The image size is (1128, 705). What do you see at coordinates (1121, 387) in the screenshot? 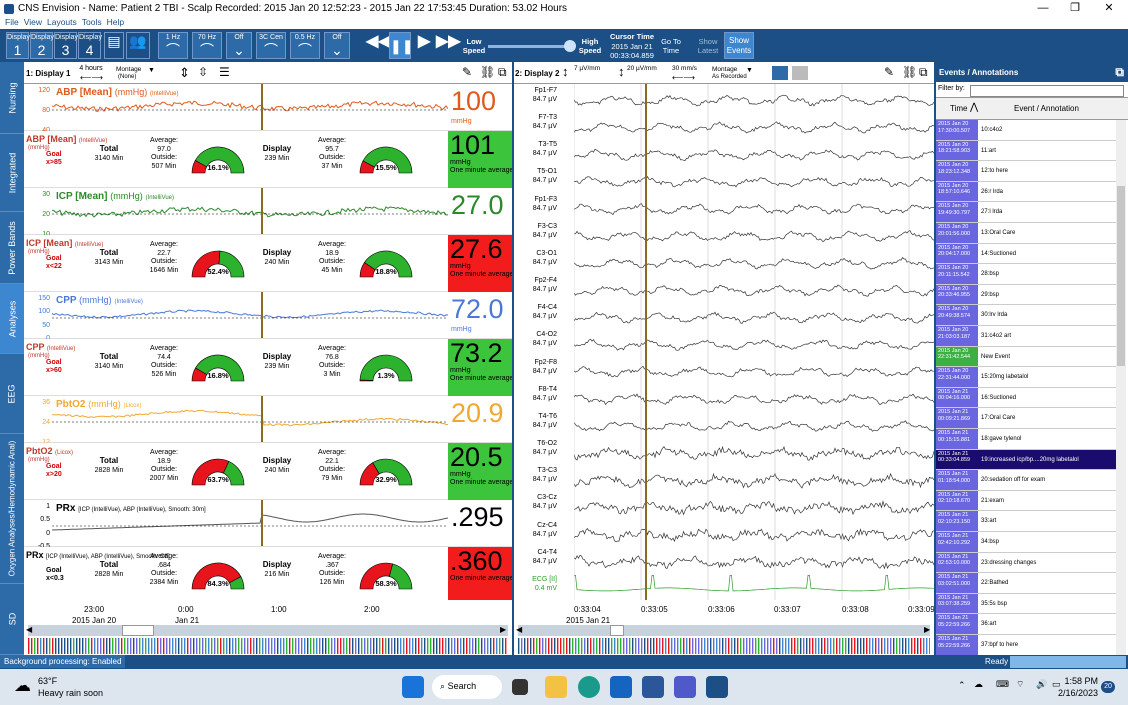
I see `events-scrollbar` at bounding box center [1121, 387].